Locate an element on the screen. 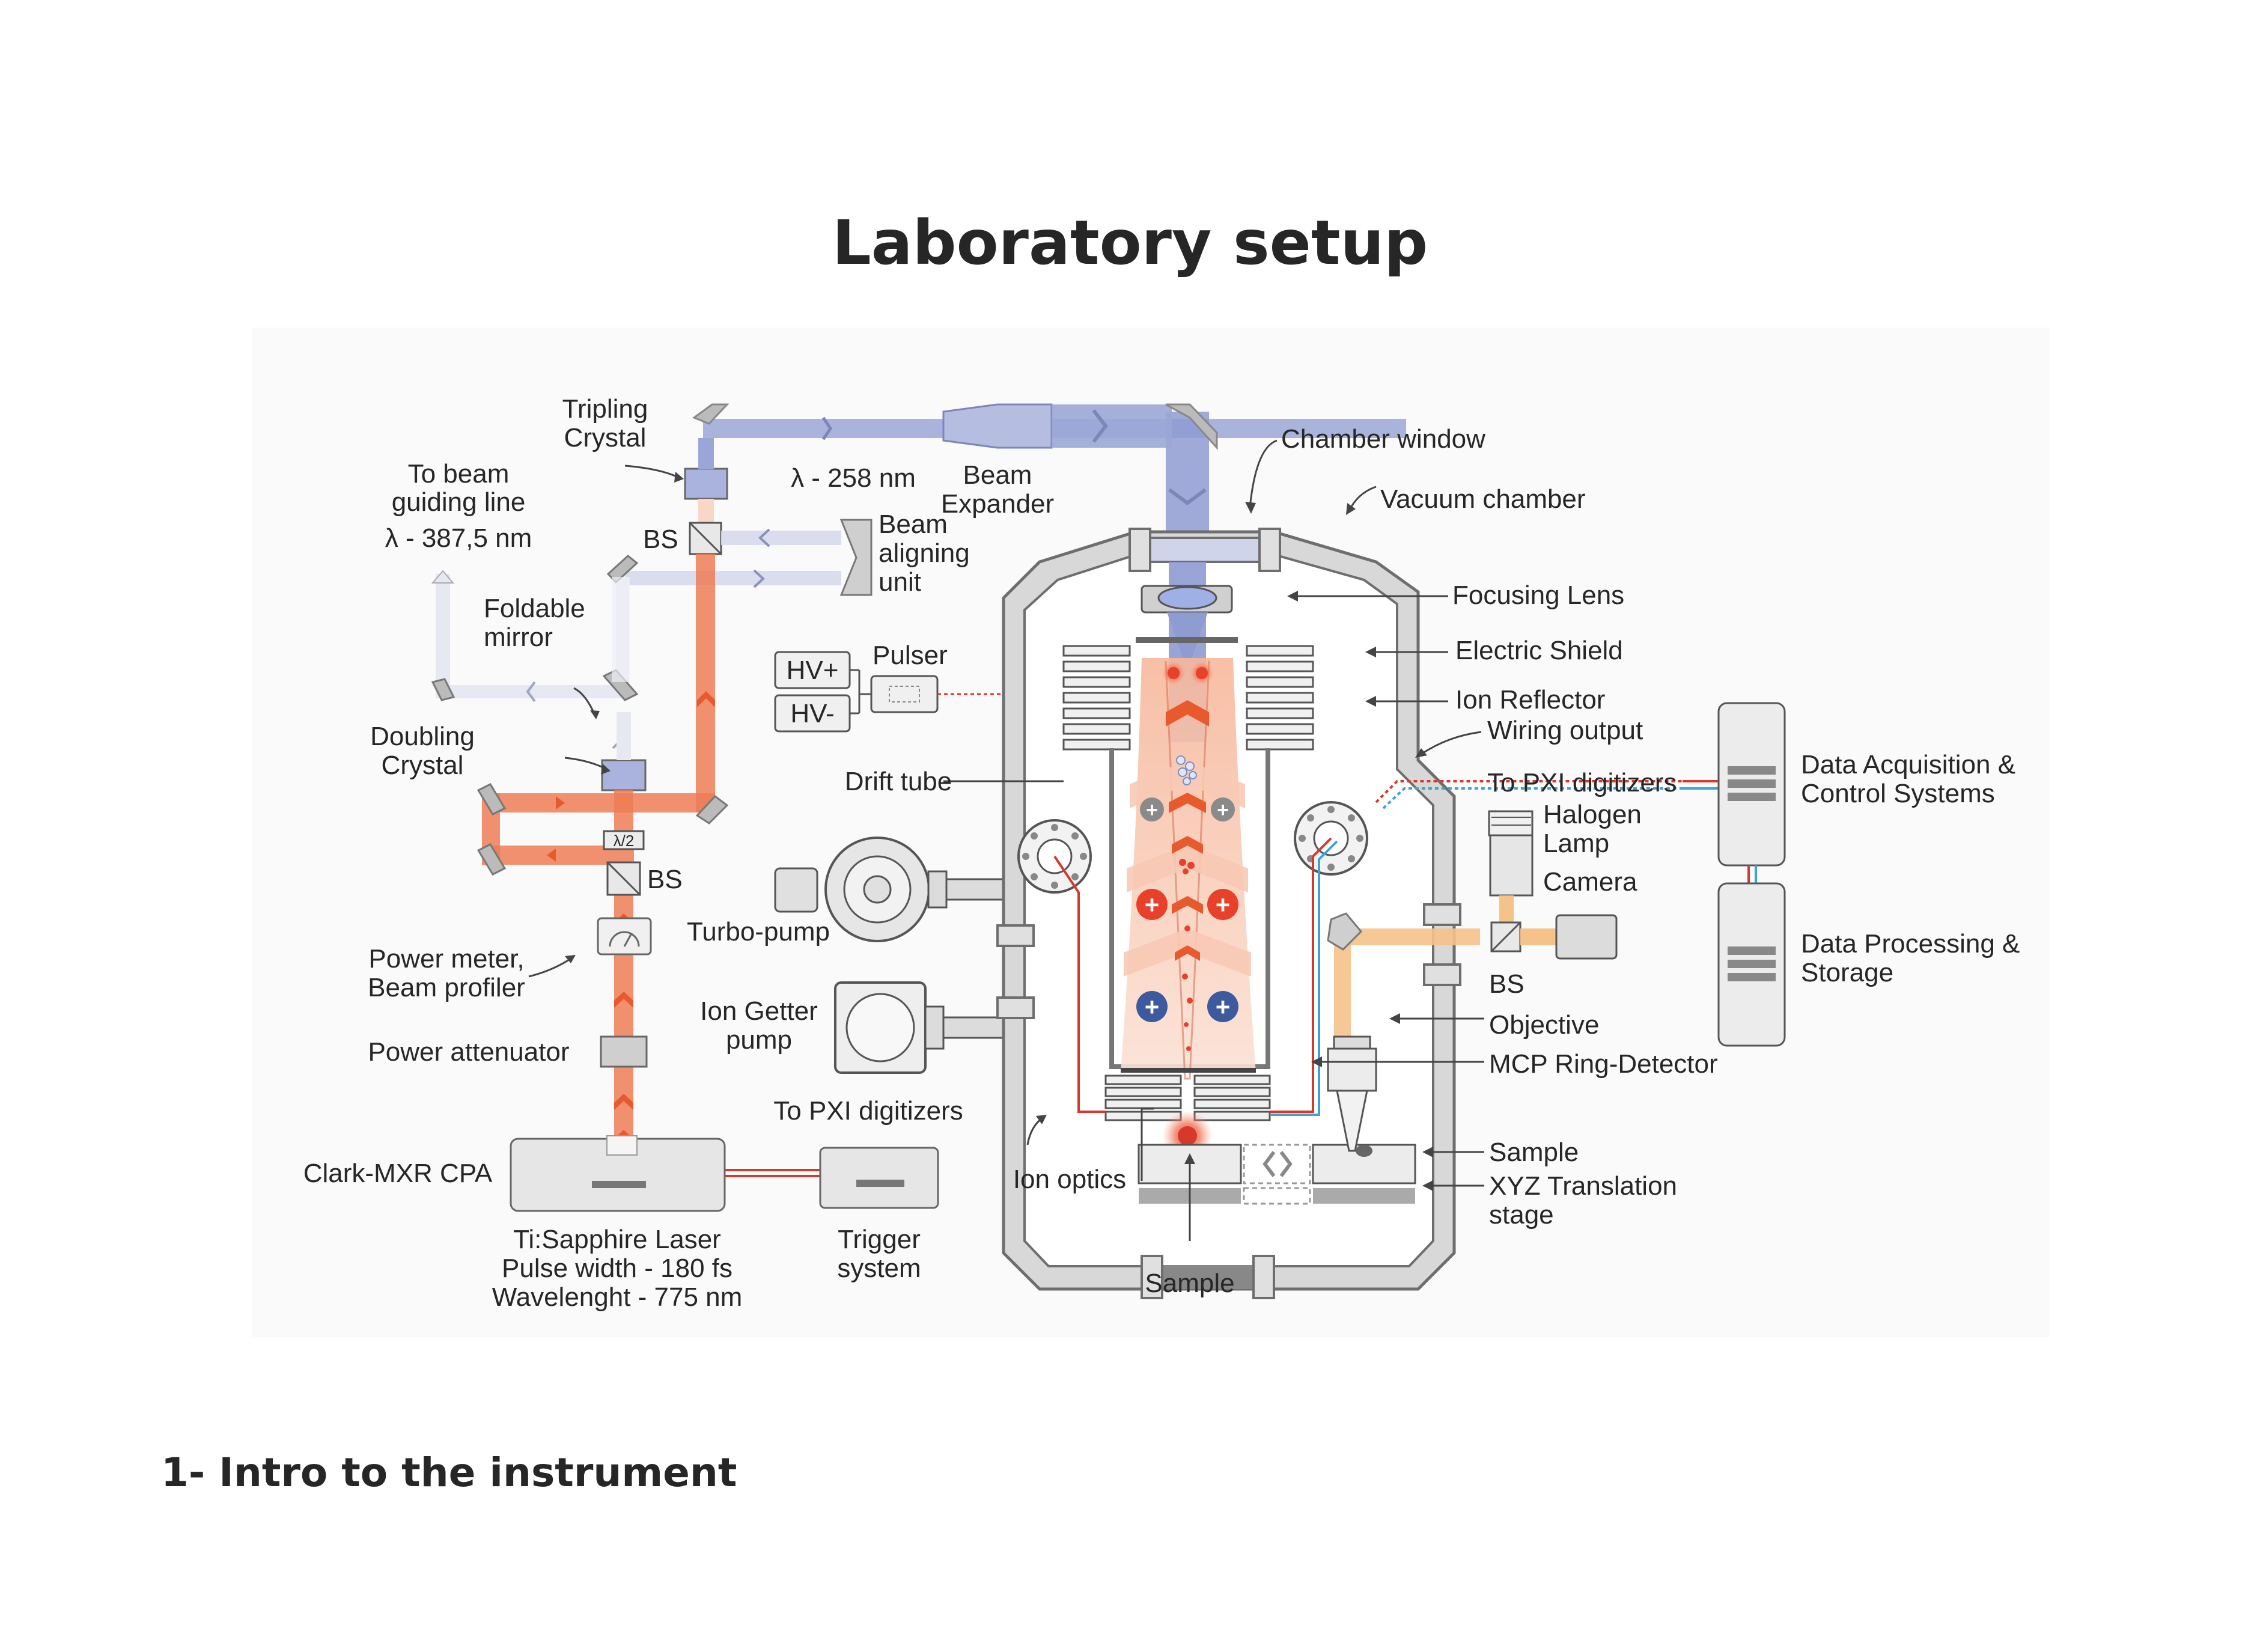  power-meter-dial is located at coordinates (624, 939).